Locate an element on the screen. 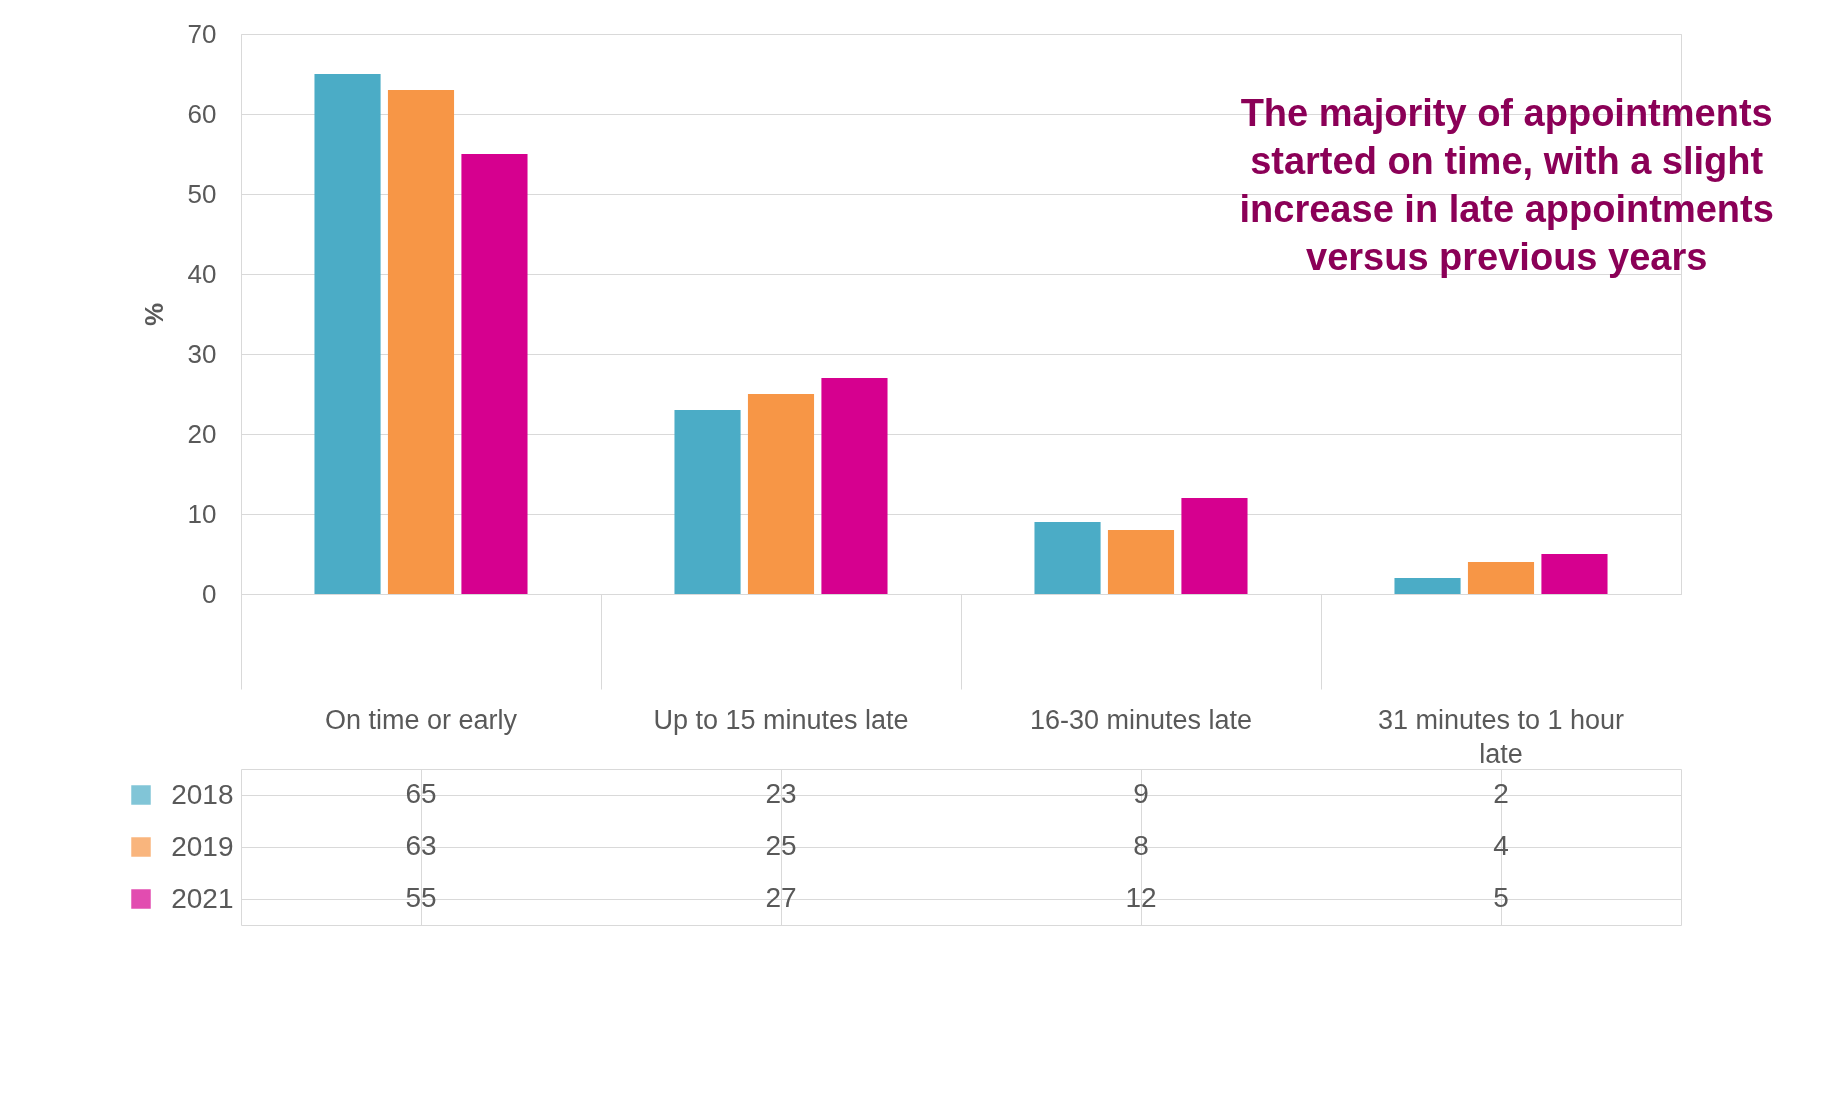  x-tick-label: On time or early is located at coordinates (421, 719).